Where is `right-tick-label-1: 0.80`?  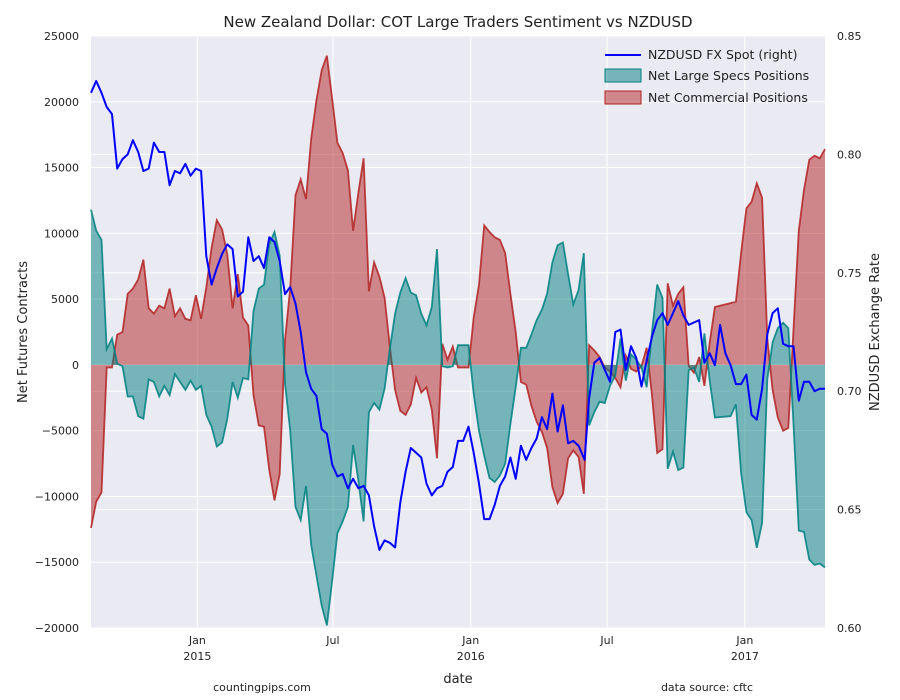 right-tick-label-1: 0.80 is located at coordinates (849, 154).